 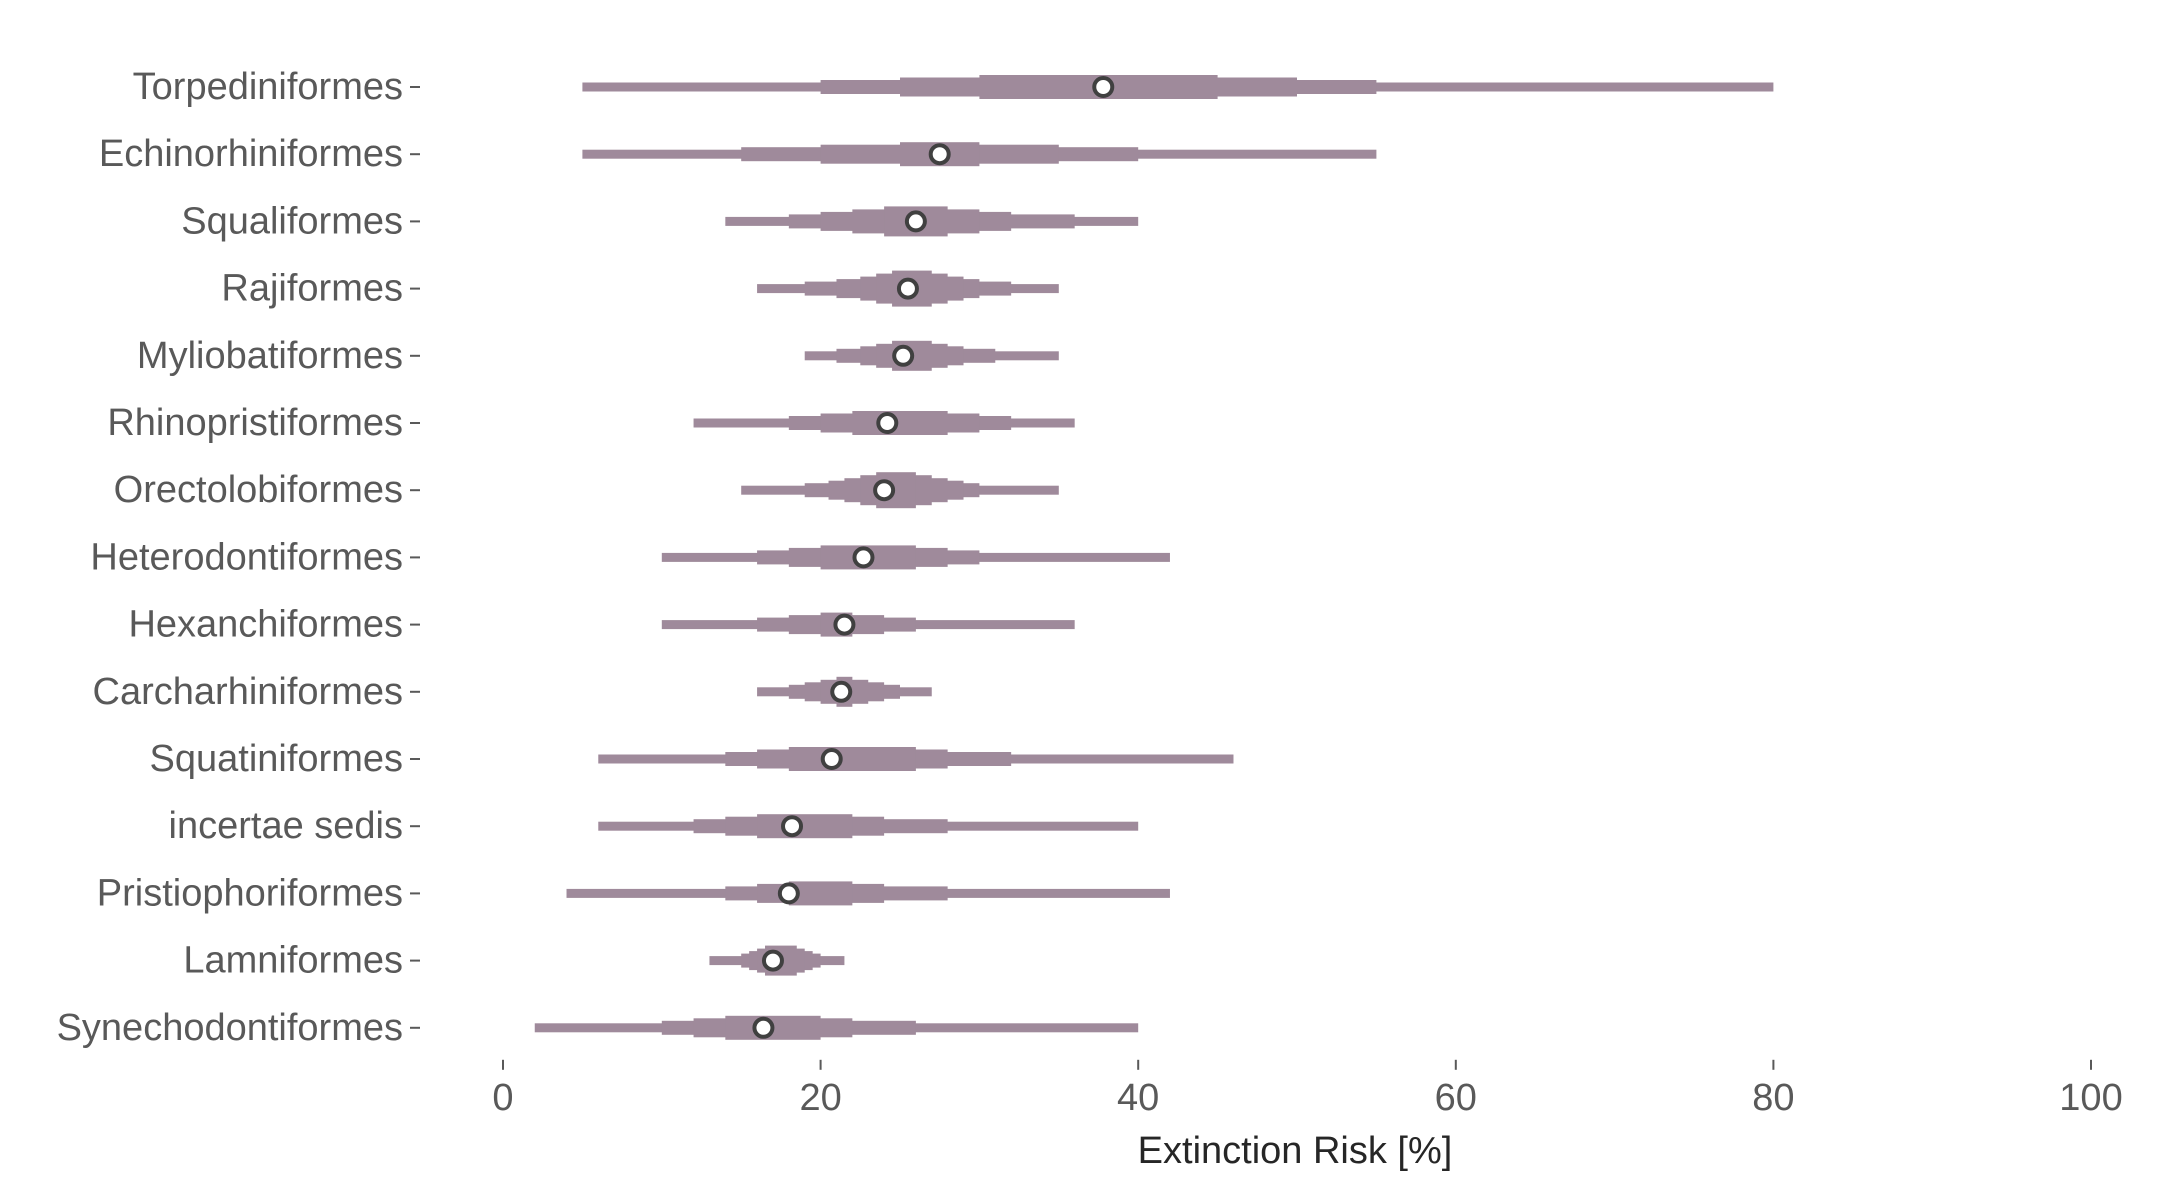 I want to click on y-tick-label: Synechodontiformes, so click(x=230, y=1028).